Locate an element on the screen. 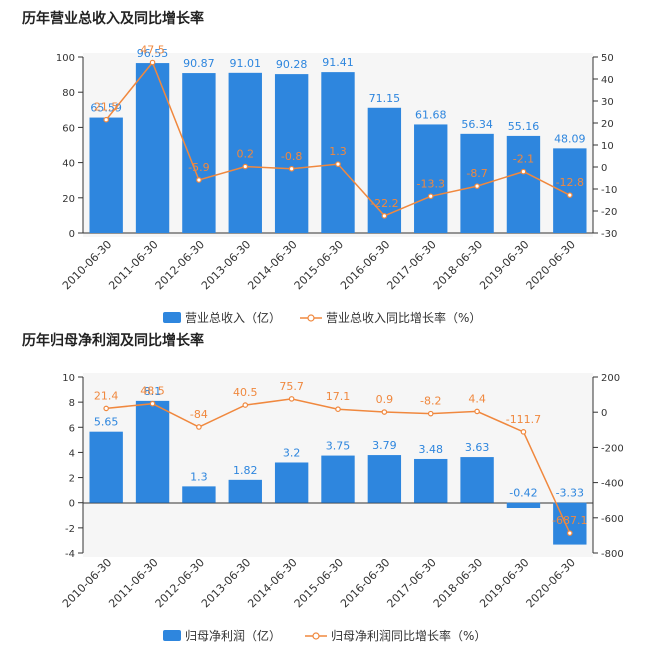 The width and height of the screenshot is (655, 647). growth-rate-label: -12.8 is located at coordinates (570, 182).